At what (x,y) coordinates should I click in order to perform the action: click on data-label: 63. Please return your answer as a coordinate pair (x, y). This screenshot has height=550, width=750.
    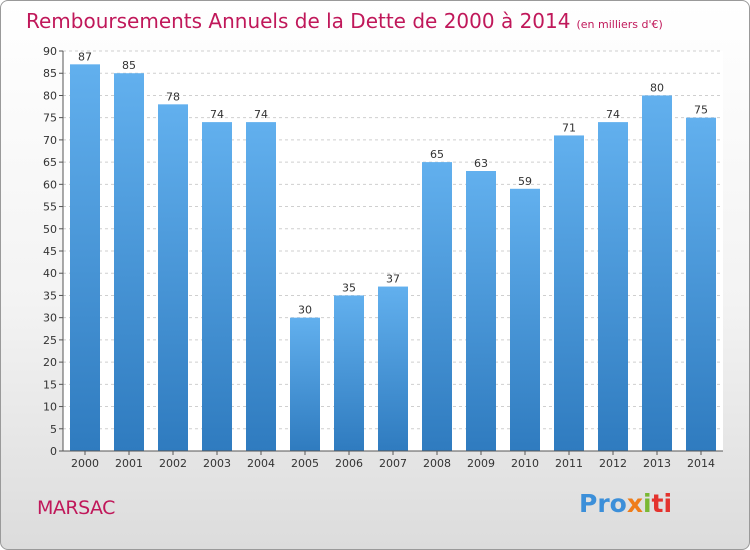
    Looking at the image, I should click on (481, 163).